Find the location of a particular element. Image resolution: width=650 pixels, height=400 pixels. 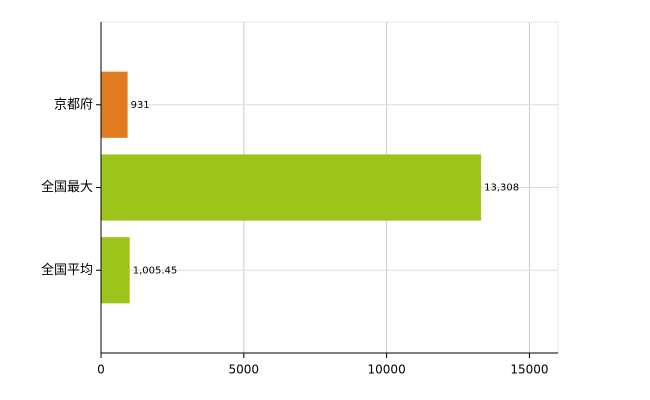

x-tick-label: 0 is located at coordinates (101, 370).